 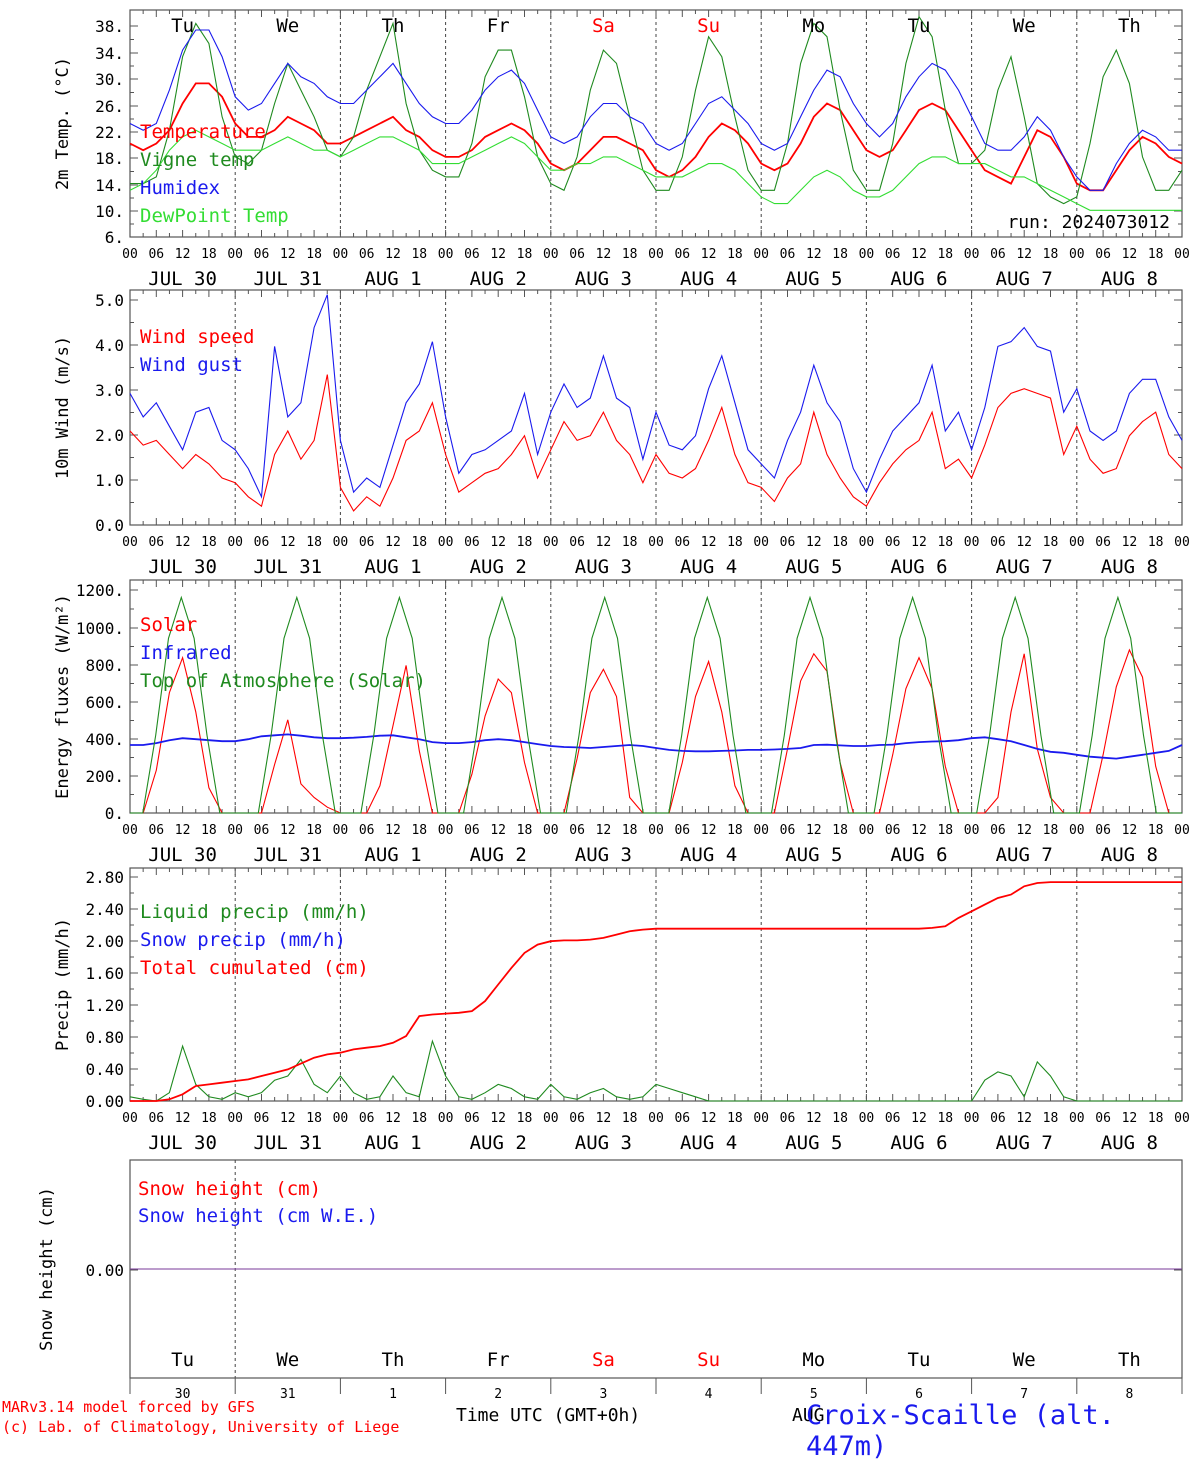 What do you see at coordinates (109, 132) in the screenshot?
I see `y-tick-label: 22.` at bounding box center [109, 132].